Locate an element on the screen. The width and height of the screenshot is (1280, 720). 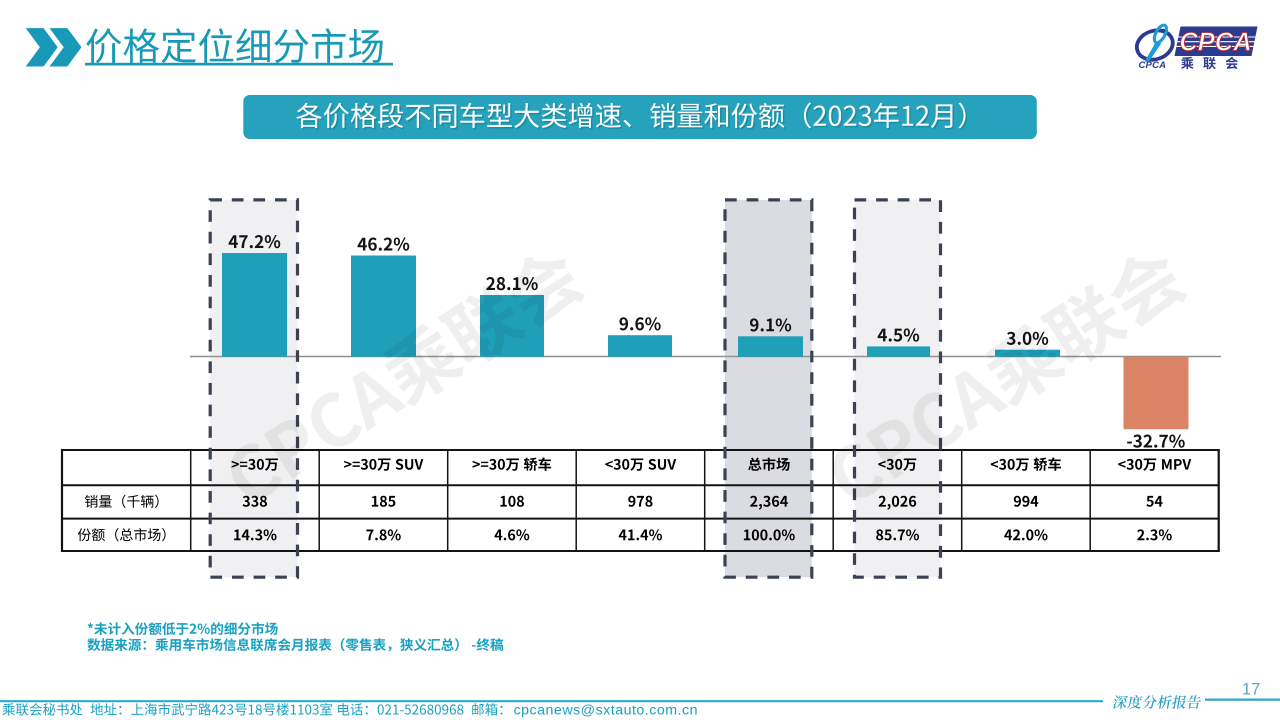
svg-text: cpcanews@sxtauto.com.cn is located at coordinates (606, 711).